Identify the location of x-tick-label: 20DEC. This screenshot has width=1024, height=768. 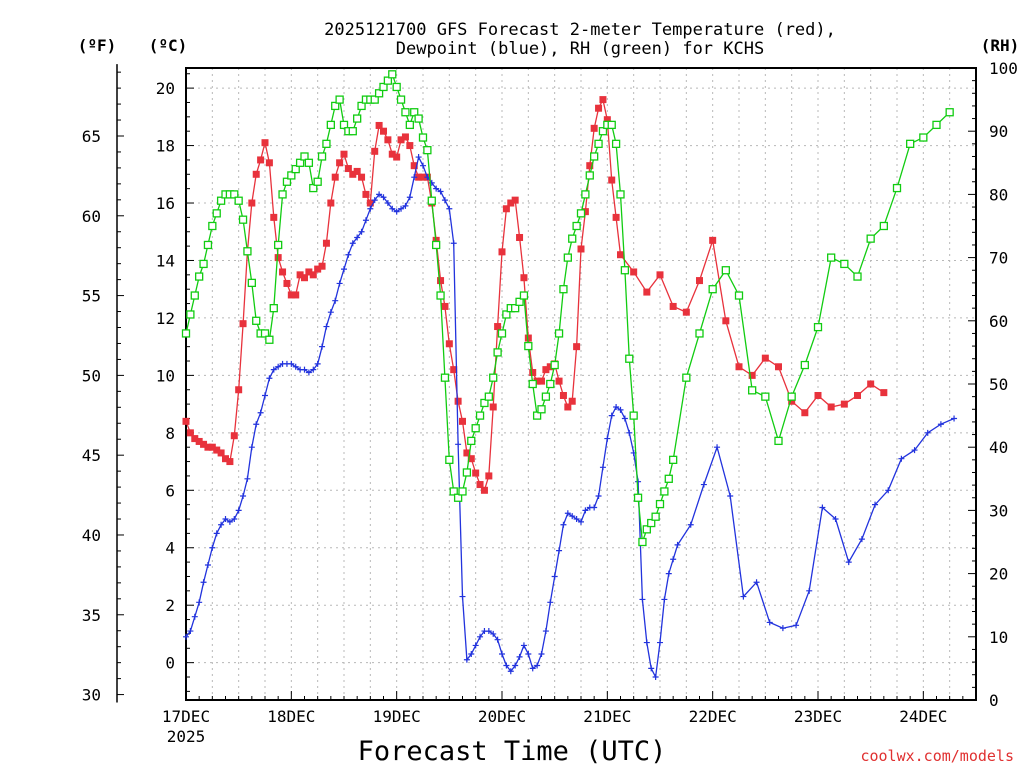
(502, 716).